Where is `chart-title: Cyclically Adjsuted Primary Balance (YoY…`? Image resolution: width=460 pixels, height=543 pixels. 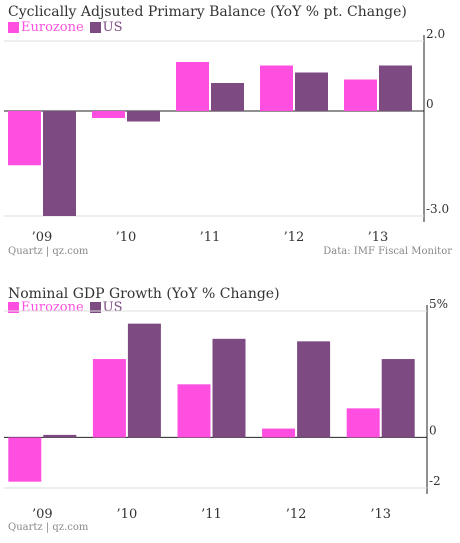 chart-title: Cyclically Adjsuted Primary Balance (YoY… is located at coordinates (207, 12).